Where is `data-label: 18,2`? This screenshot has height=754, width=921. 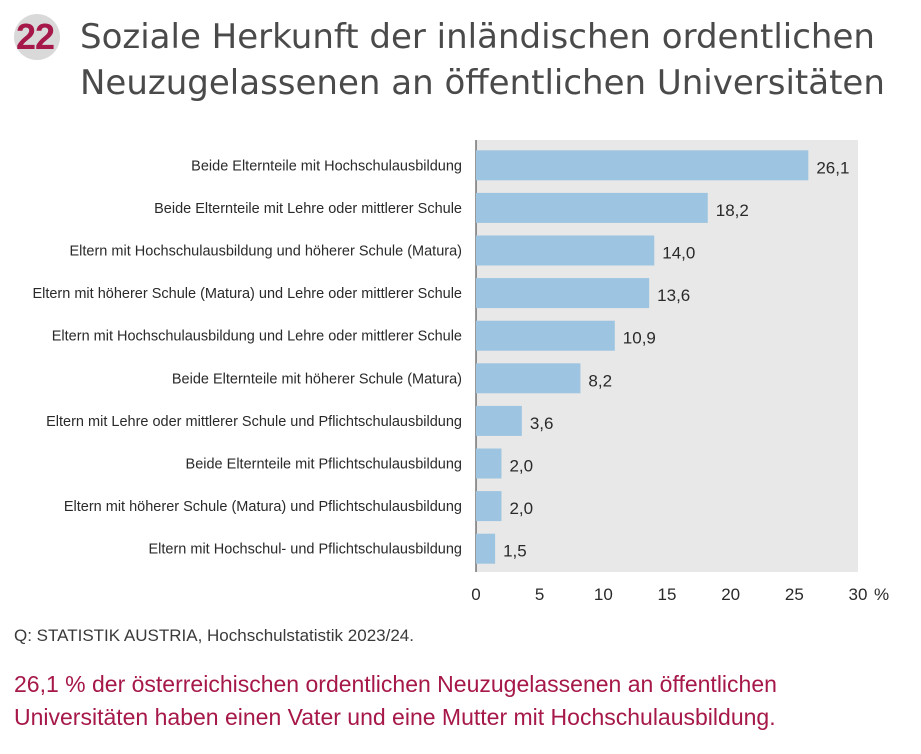 data-label: 18,2 is located at coordinates (732, 210).